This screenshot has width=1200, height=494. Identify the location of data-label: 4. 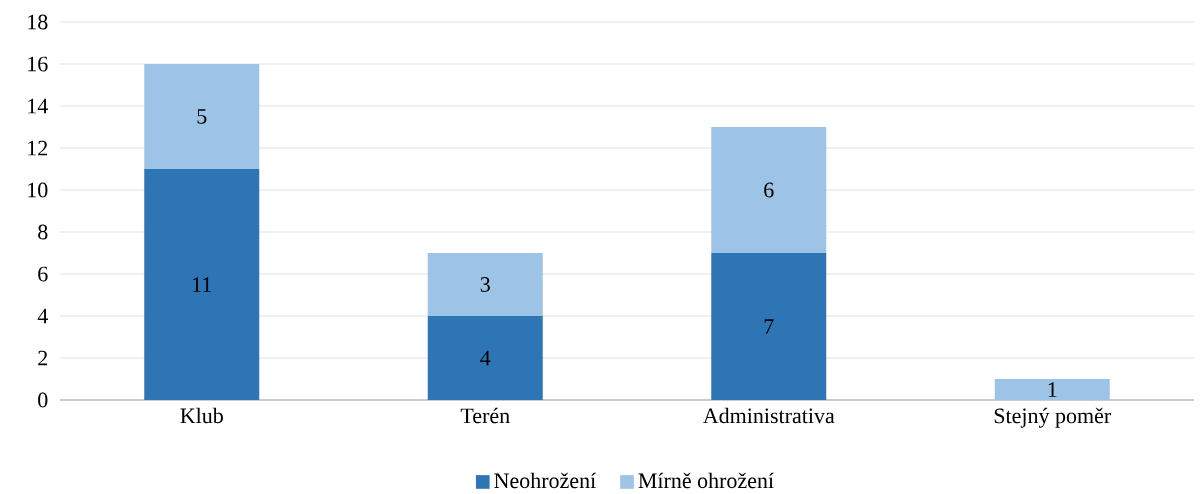
(485, 358).